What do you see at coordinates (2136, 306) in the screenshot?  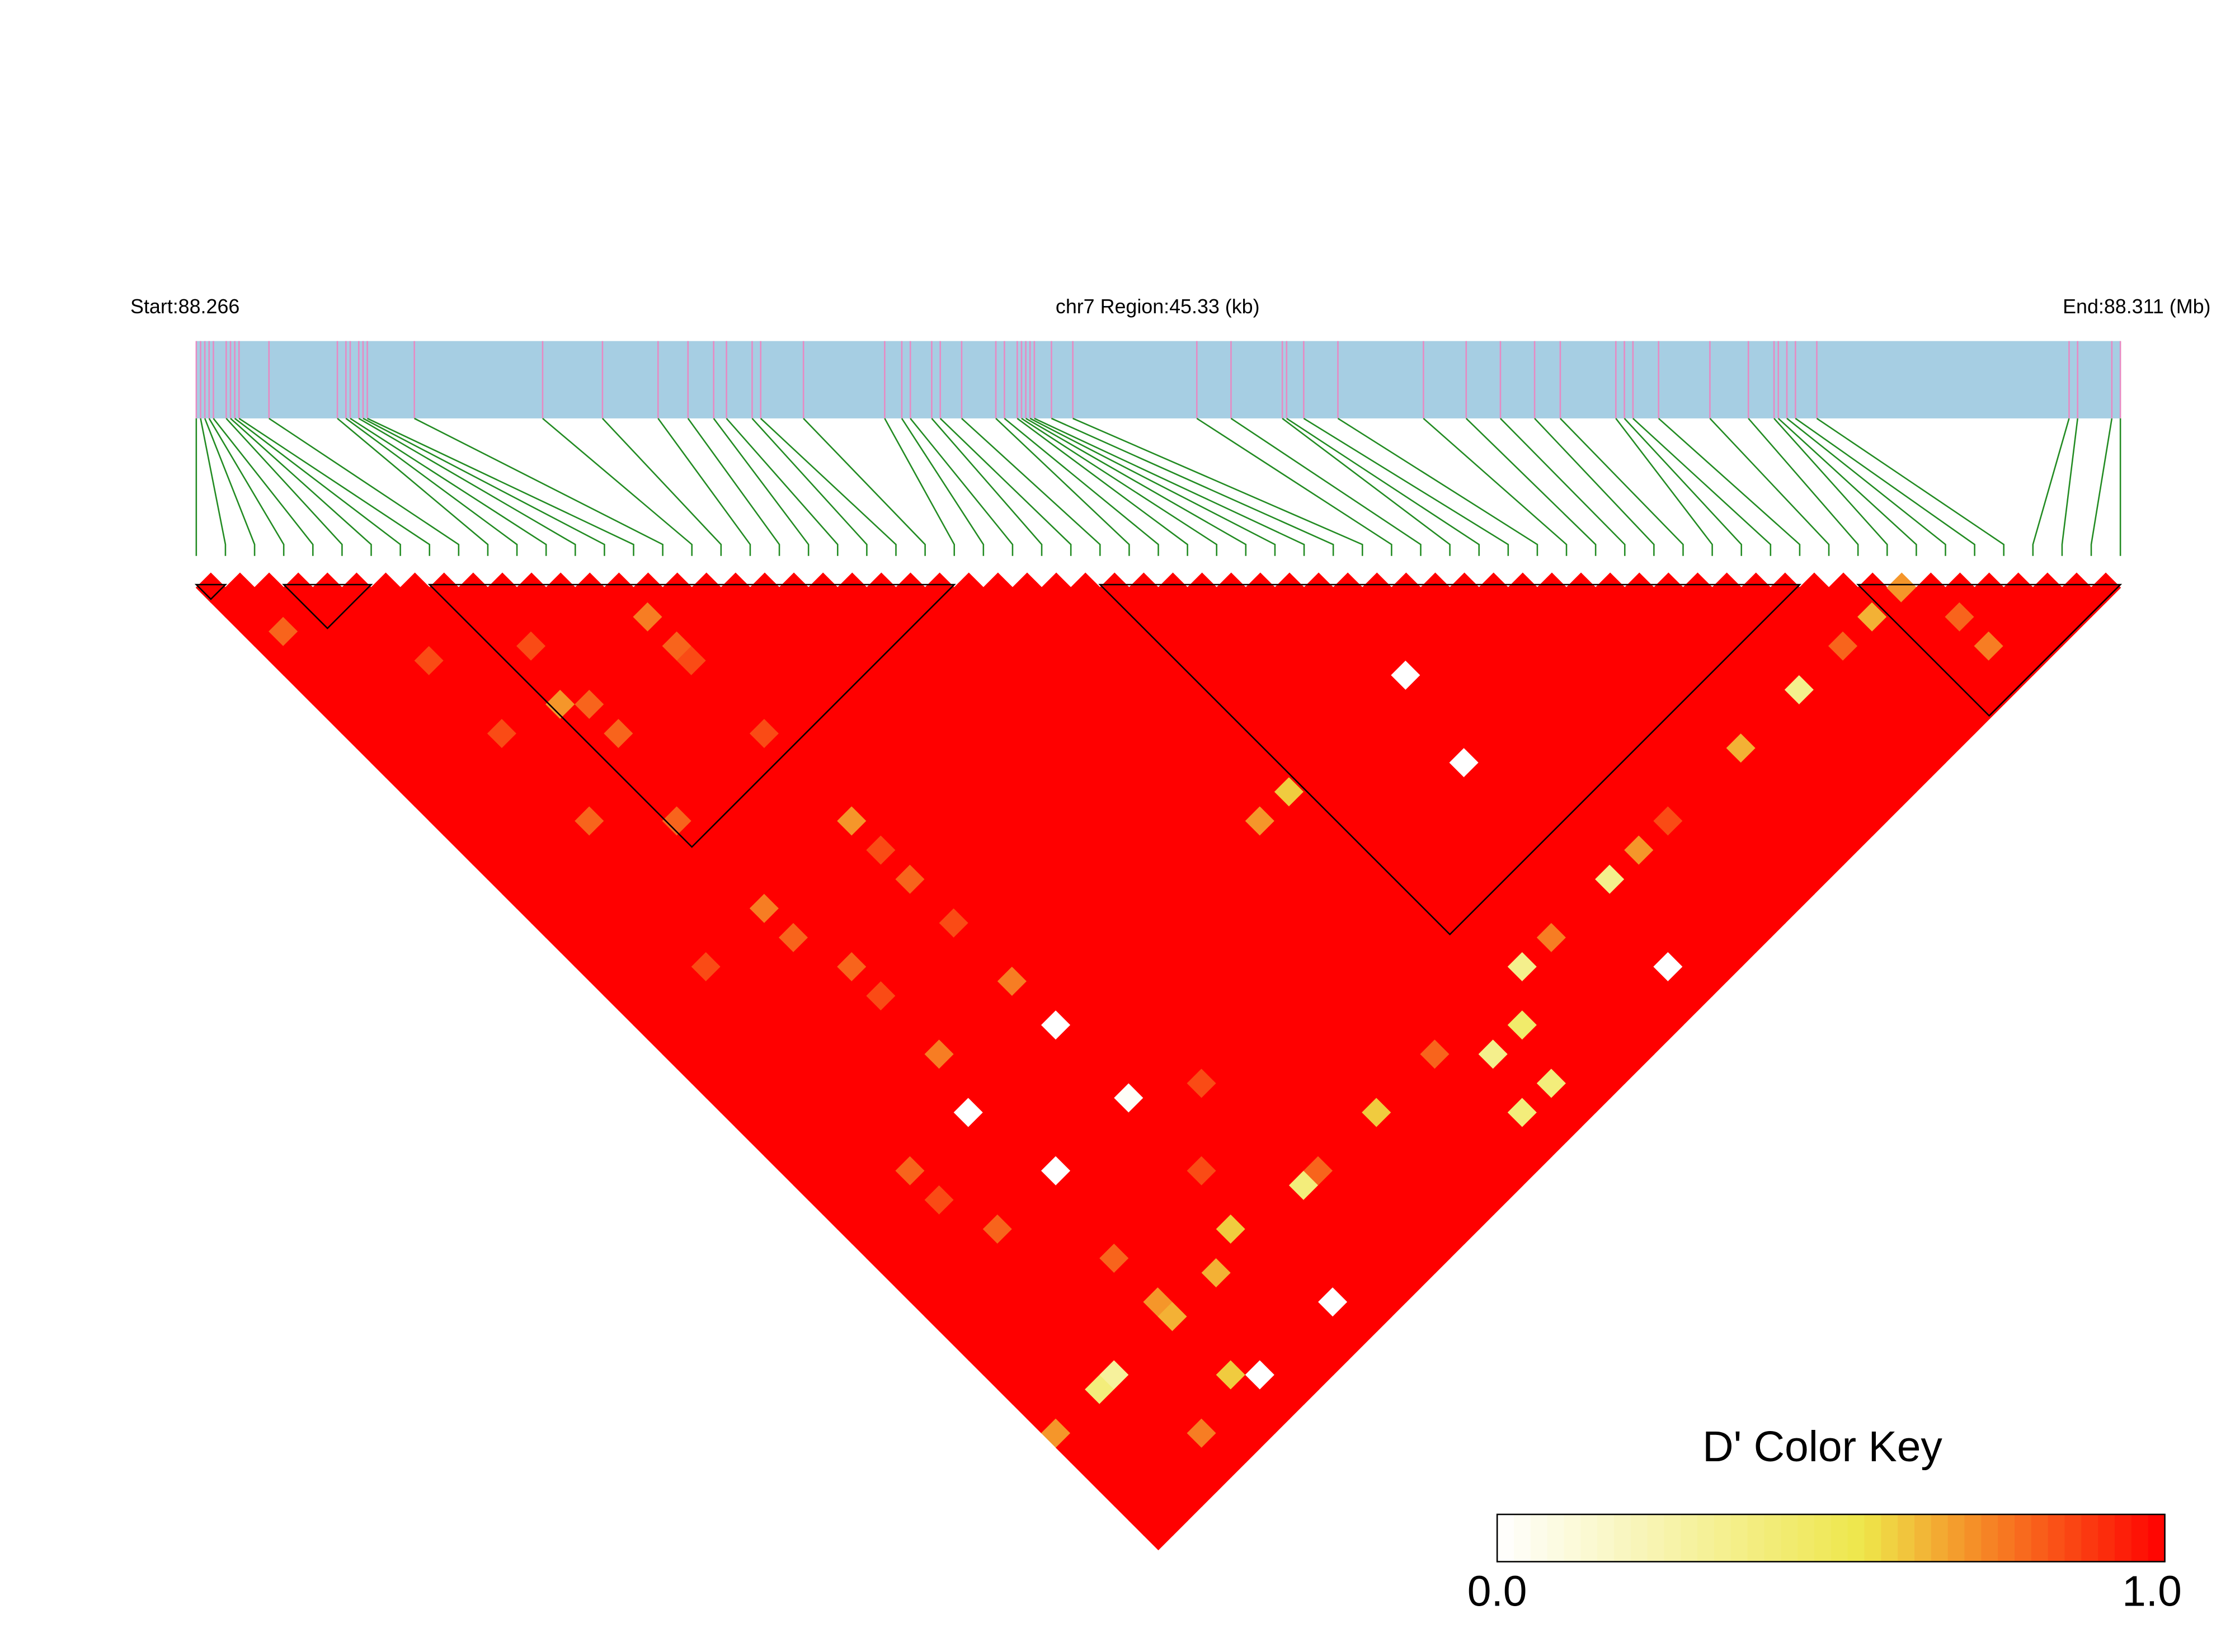 I see `end-label: End:88.311 (Mb)` at bounding box center [2136, 306].